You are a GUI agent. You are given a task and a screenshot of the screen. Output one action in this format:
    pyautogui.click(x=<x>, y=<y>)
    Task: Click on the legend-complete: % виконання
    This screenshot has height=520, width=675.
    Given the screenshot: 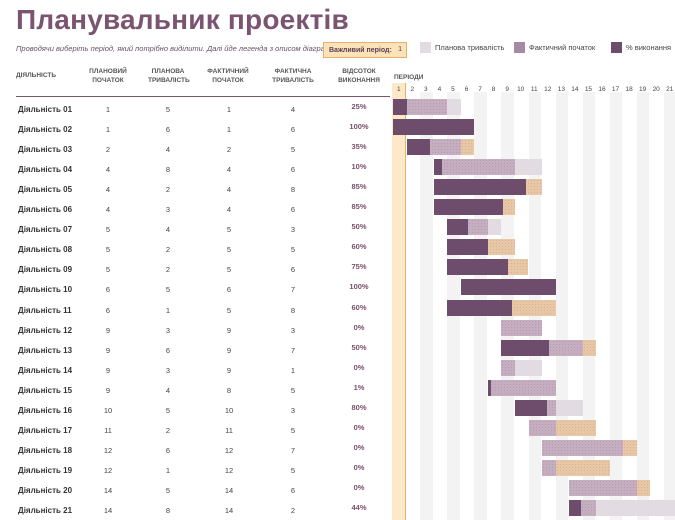 What is the action you would take?
    pyautogui.click(x=641, y=47)
    